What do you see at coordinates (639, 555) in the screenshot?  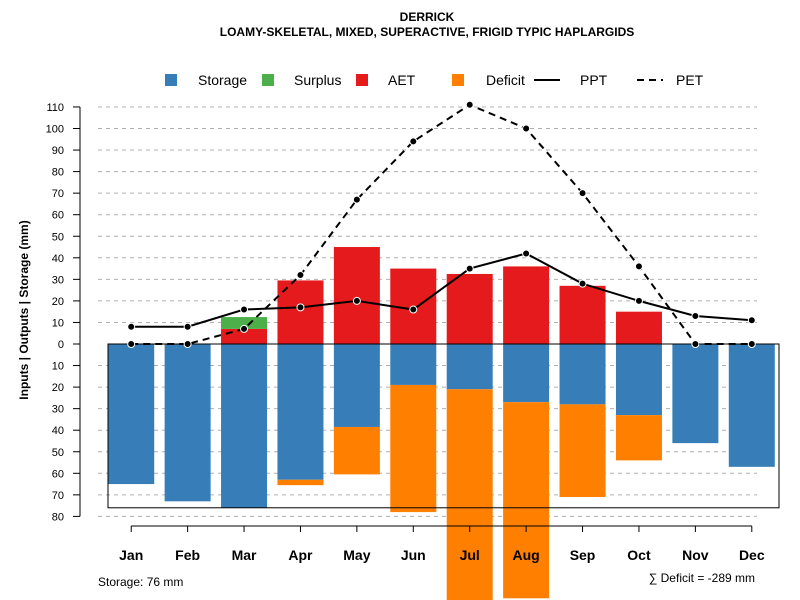 I see `x-tick-label: Oct` at bounding box center [639, 555].